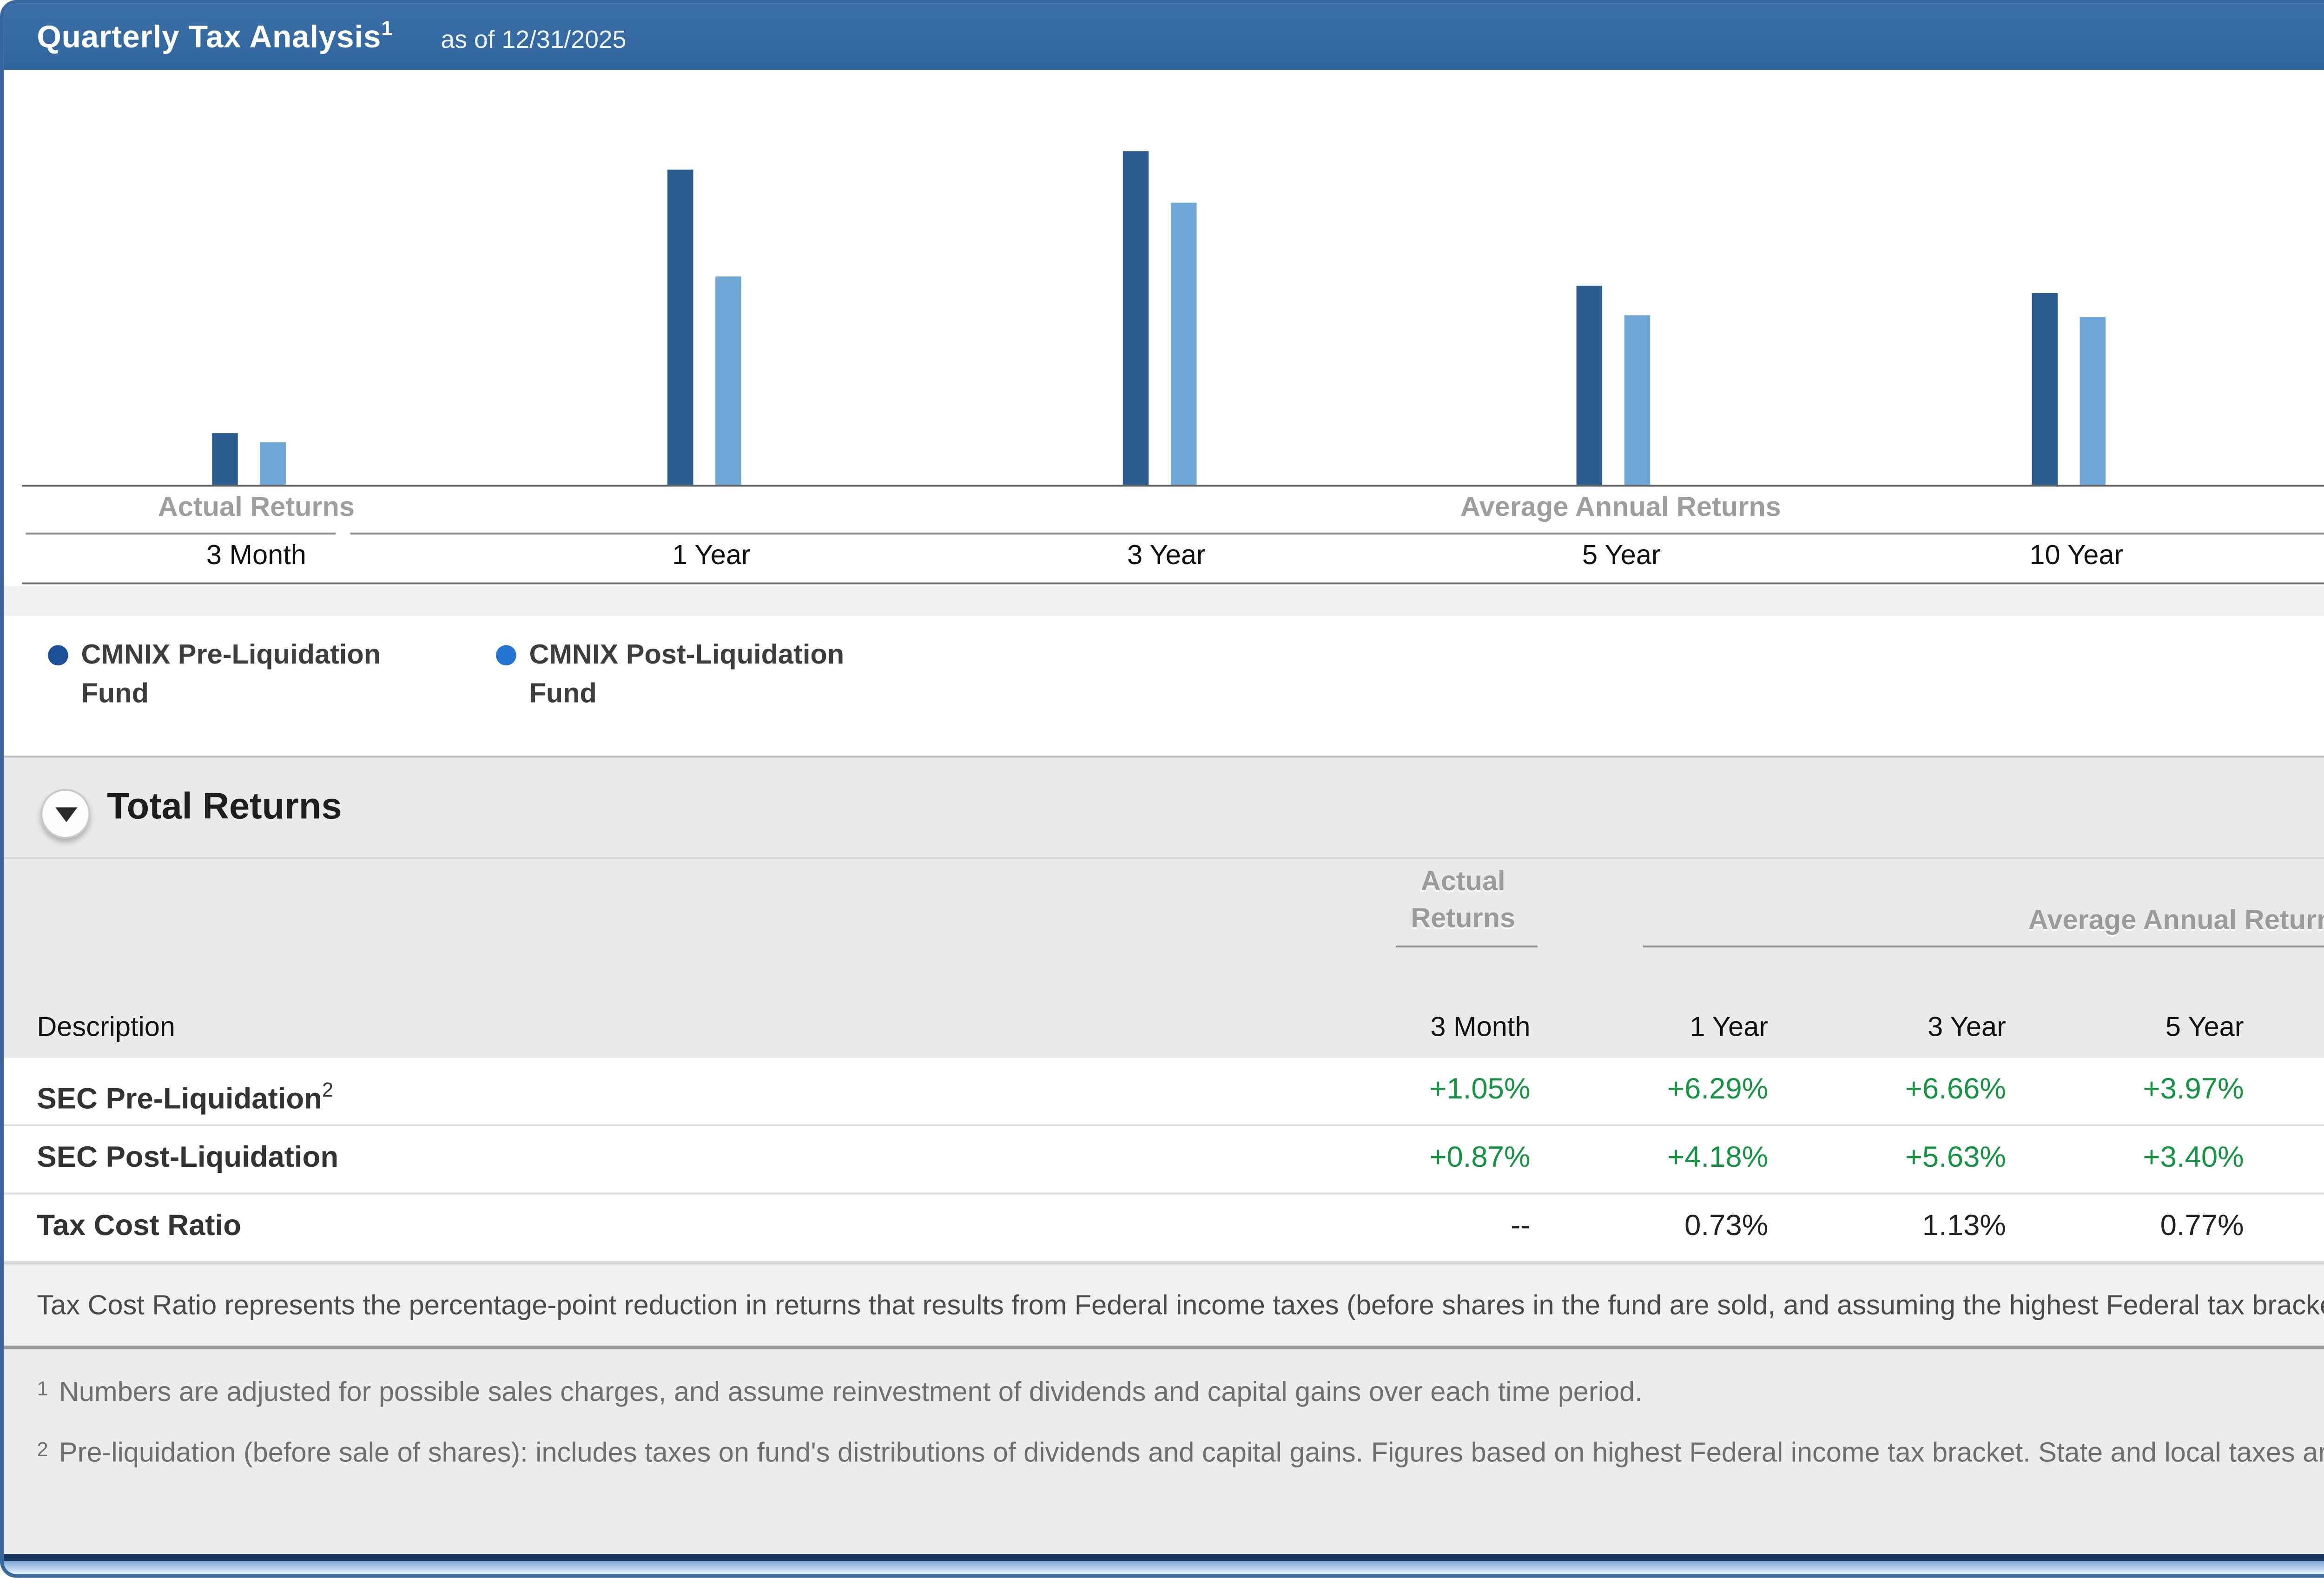  Describe the element at coordinates (711, 556) in the screenshot. I see `category-label-1-year: 1 Year` at that location.